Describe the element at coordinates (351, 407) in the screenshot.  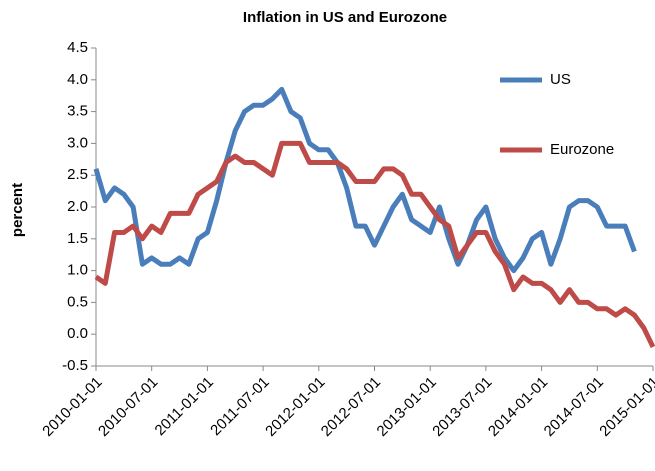
I see `x-tick-label: 2012-07-01` at that location.